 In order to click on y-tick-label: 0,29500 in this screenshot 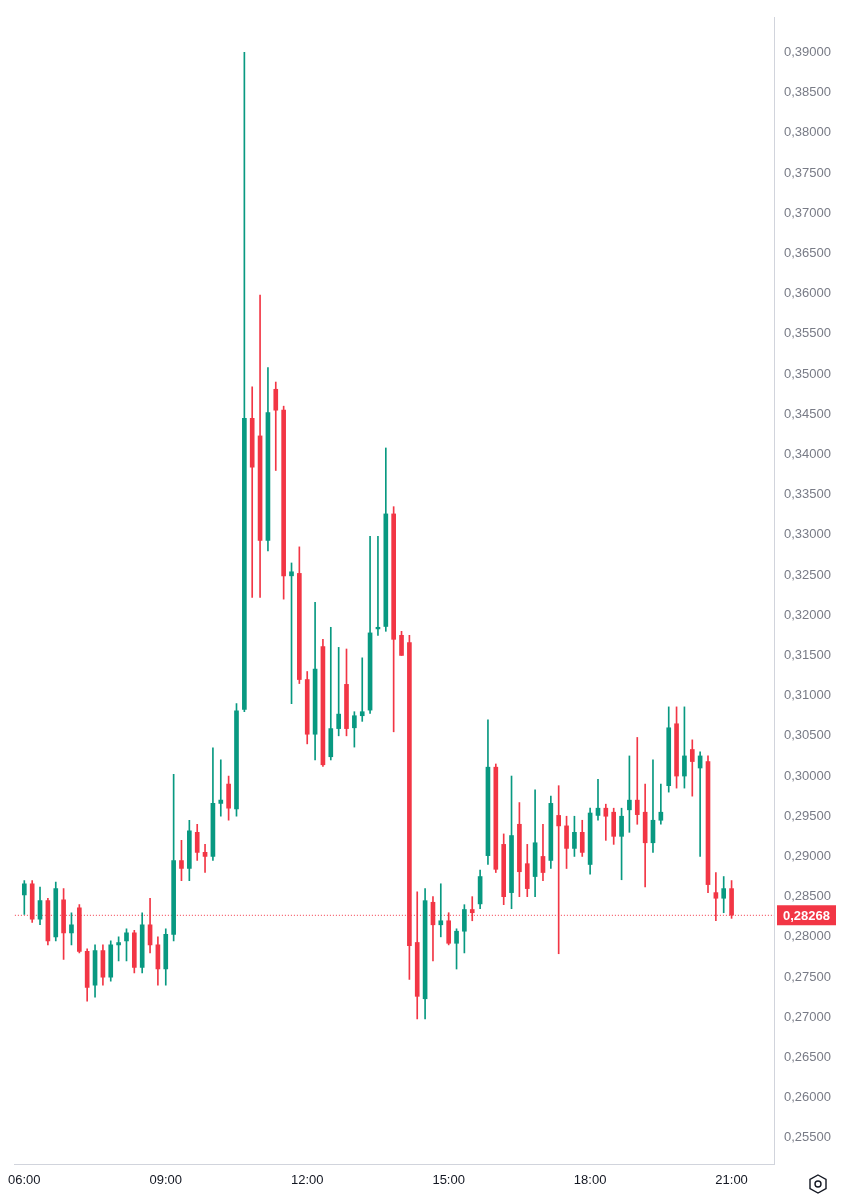, I will do `click(808, 815)`.